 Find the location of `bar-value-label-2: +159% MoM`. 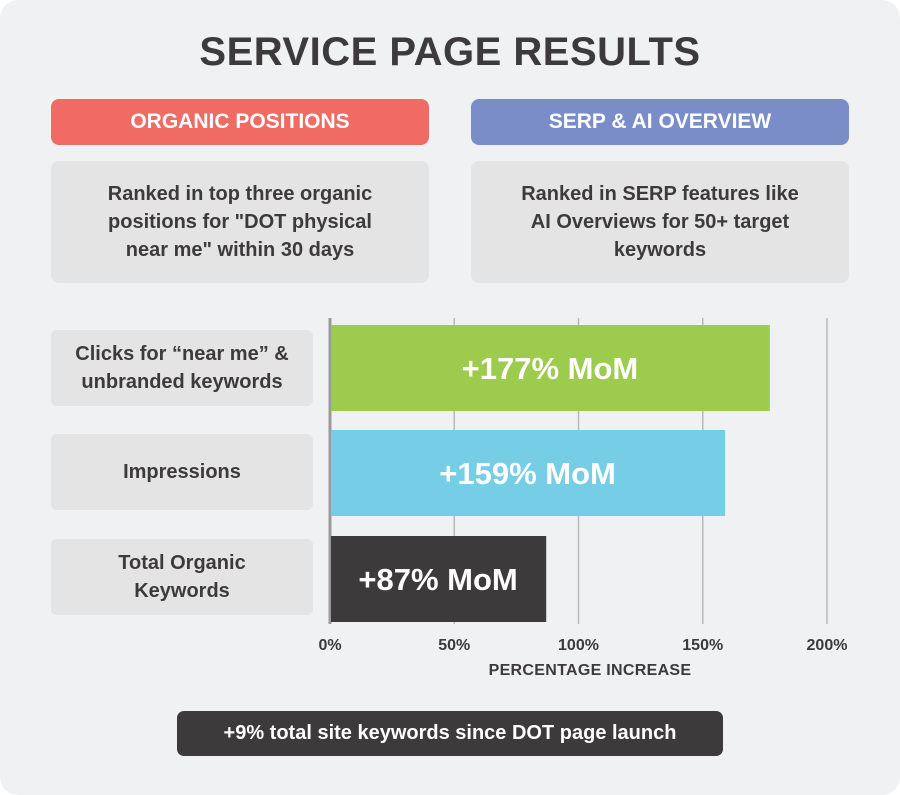

bar-value-label-2: +159% MoM is located at coordinates (527, 473).